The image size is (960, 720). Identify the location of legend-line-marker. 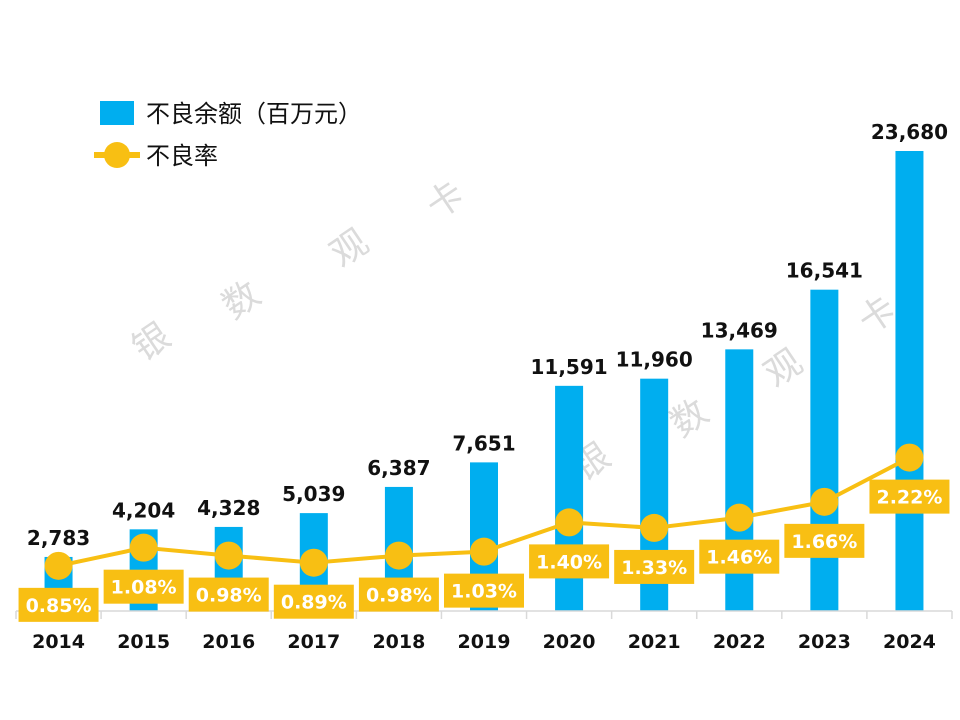
(117, 155).